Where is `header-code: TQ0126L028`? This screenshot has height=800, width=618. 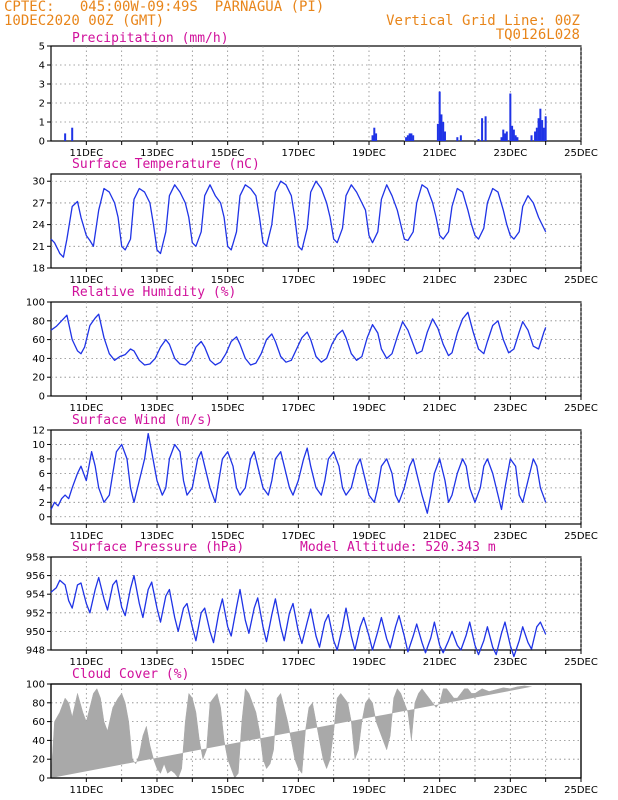
header-code: TQ0126L028 is located at coordinates (537, 35).